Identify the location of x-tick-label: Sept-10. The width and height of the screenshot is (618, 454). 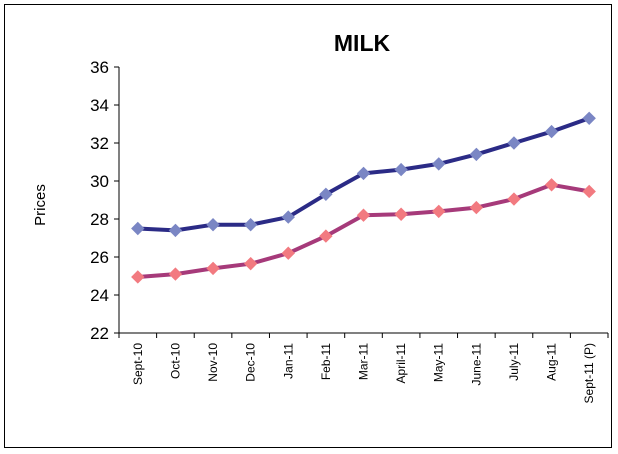
(138, 364).